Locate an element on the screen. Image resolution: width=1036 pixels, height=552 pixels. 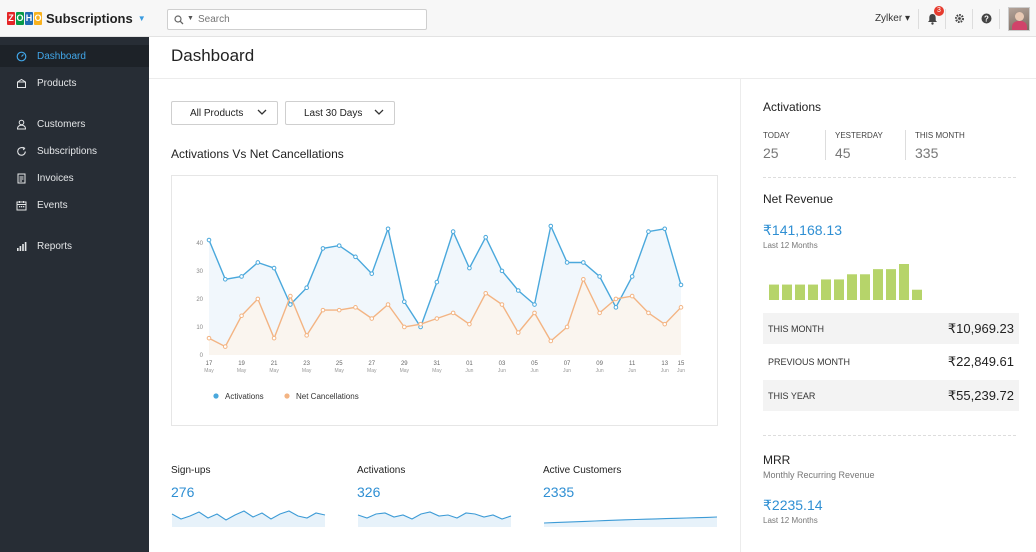
app-switcher: Z O H O Subscriptions ▼ is located at coordinates (76, 18).